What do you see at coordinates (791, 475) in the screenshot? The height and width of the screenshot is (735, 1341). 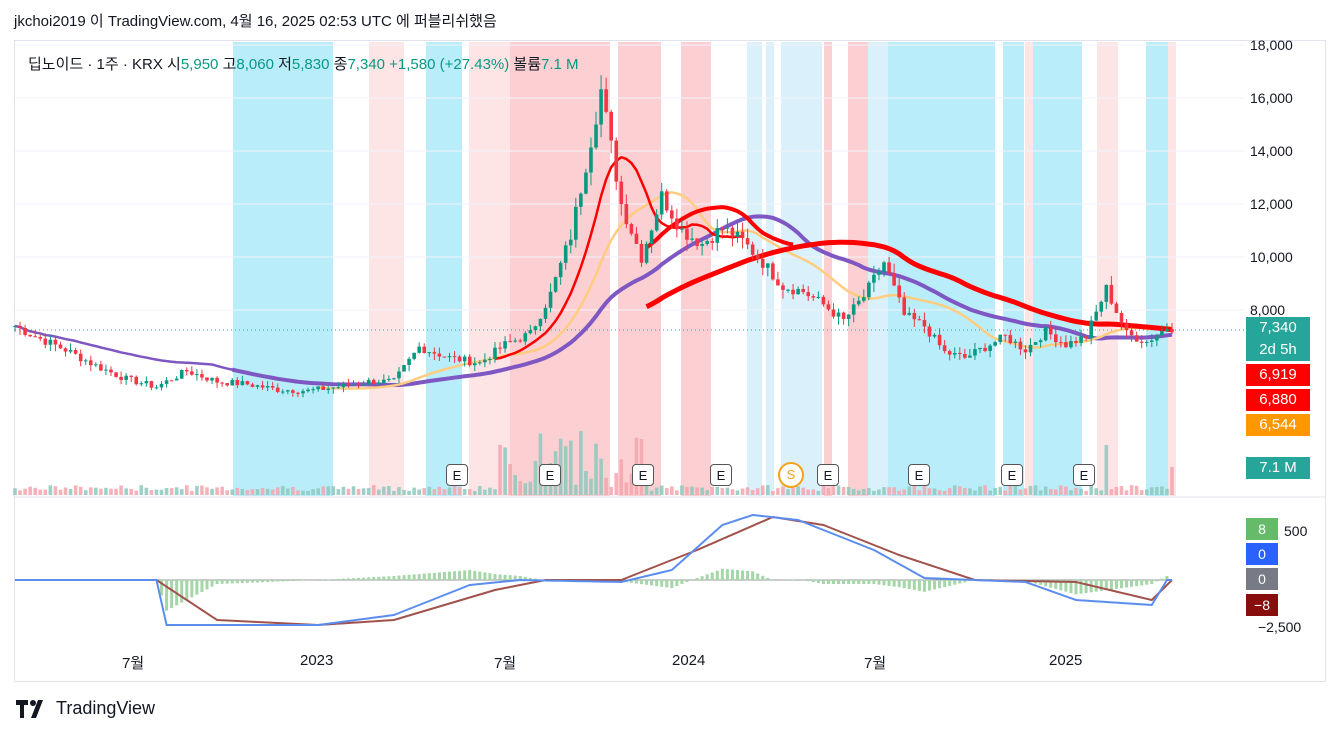 I see `split-badge: S` at bounding box center [791, 475].